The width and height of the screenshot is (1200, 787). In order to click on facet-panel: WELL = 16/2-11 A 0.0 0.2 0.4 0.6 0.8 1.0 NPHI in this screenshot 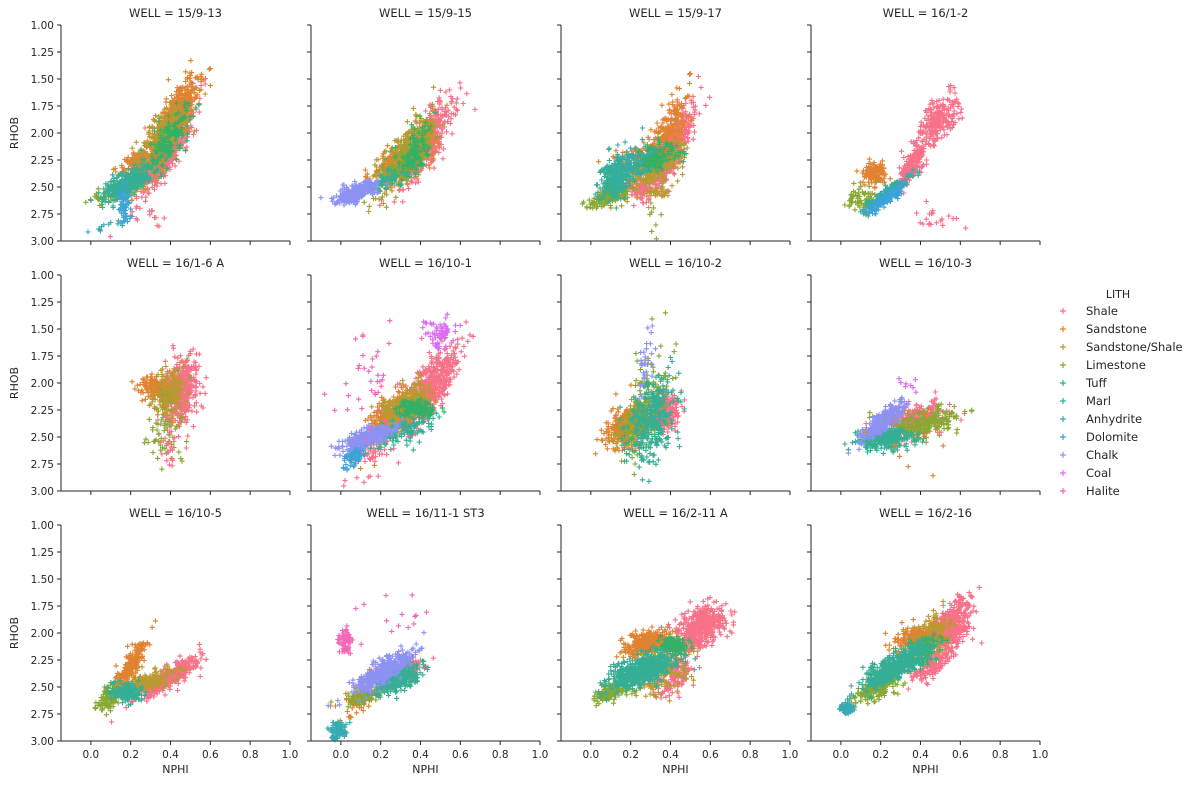, I will do `click(677, 641)`.